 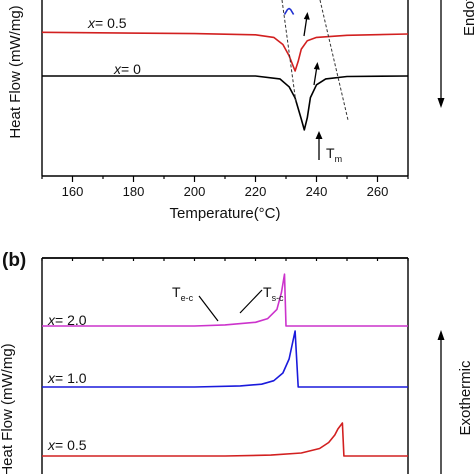 What do you see at coordinates (378, 191) in the screenshot?
I see `x-tick-label: 260` at bounding box center [378, 191].